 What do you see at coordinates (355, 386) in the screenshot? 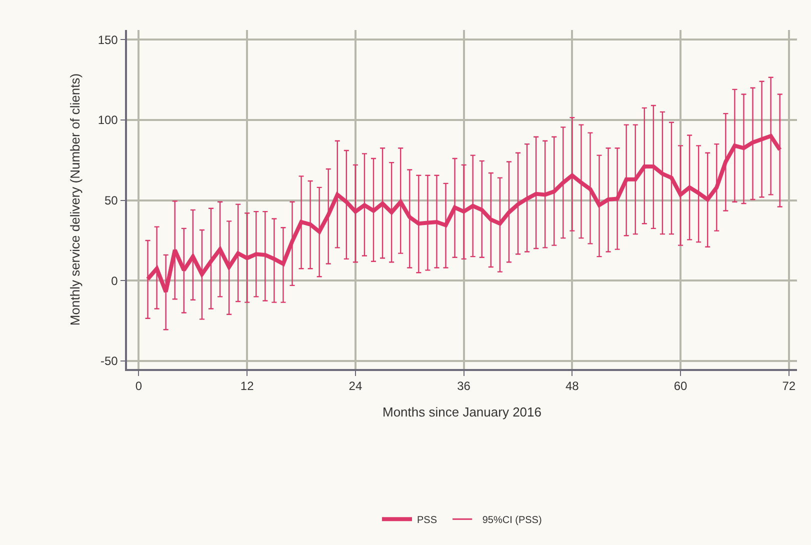
I see `x-tick-label: 24` at bounding box center [355, 386].